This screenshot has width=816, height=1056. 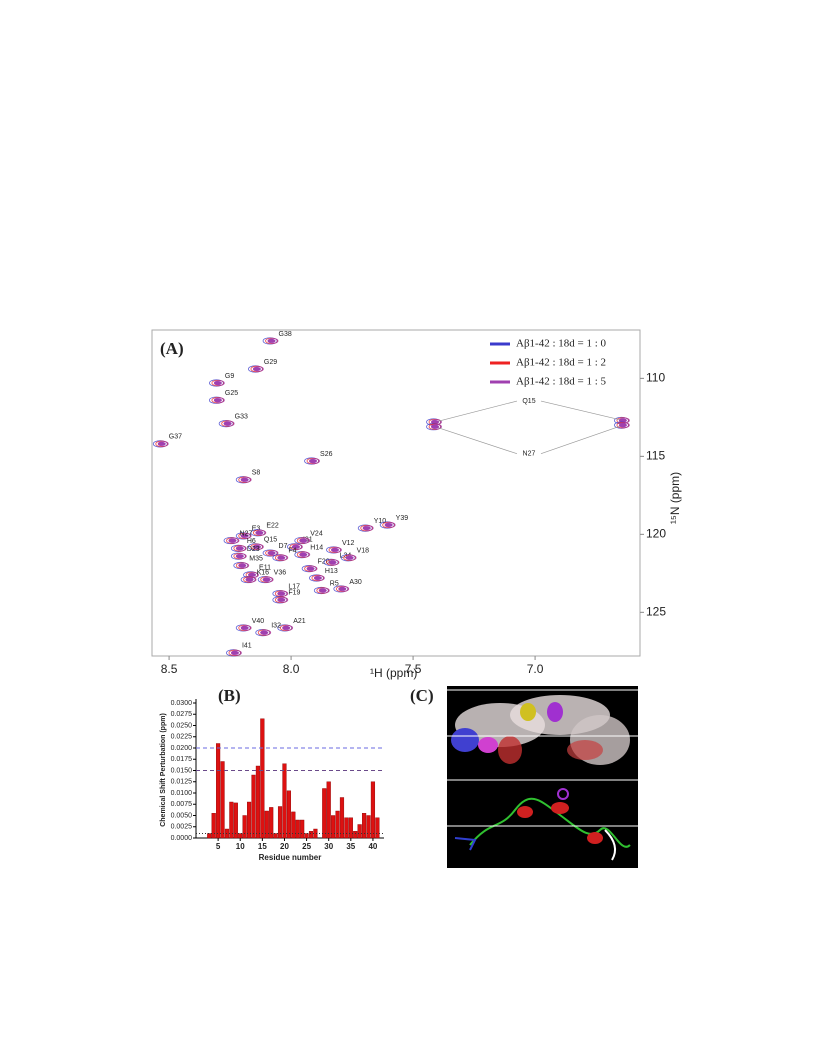 I want to click on x-tick-label: 20, so click(x=284, y=846).